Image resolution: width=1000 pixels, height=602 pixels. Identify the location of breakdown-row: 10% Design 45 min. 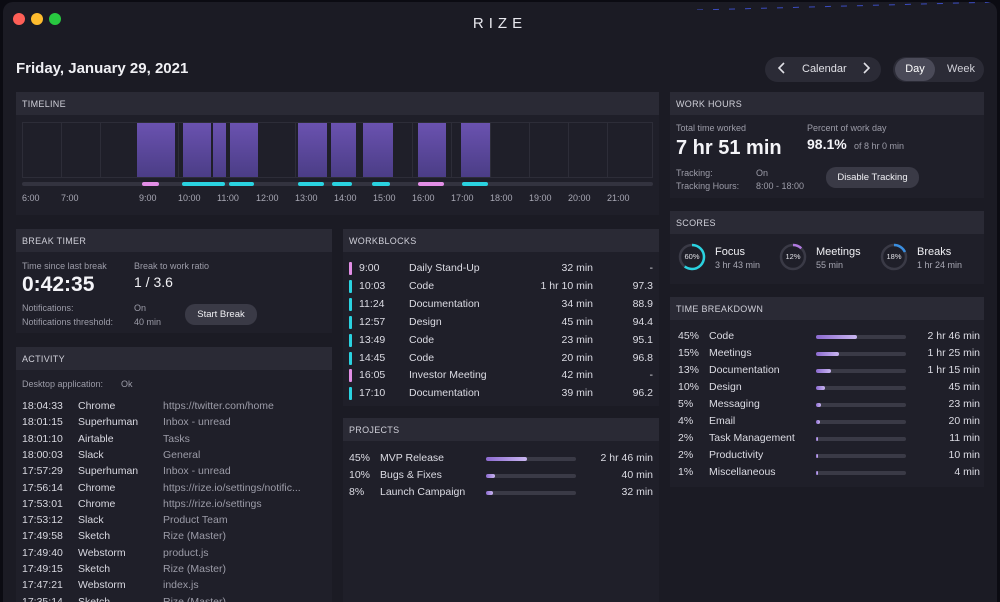
(827, 388).